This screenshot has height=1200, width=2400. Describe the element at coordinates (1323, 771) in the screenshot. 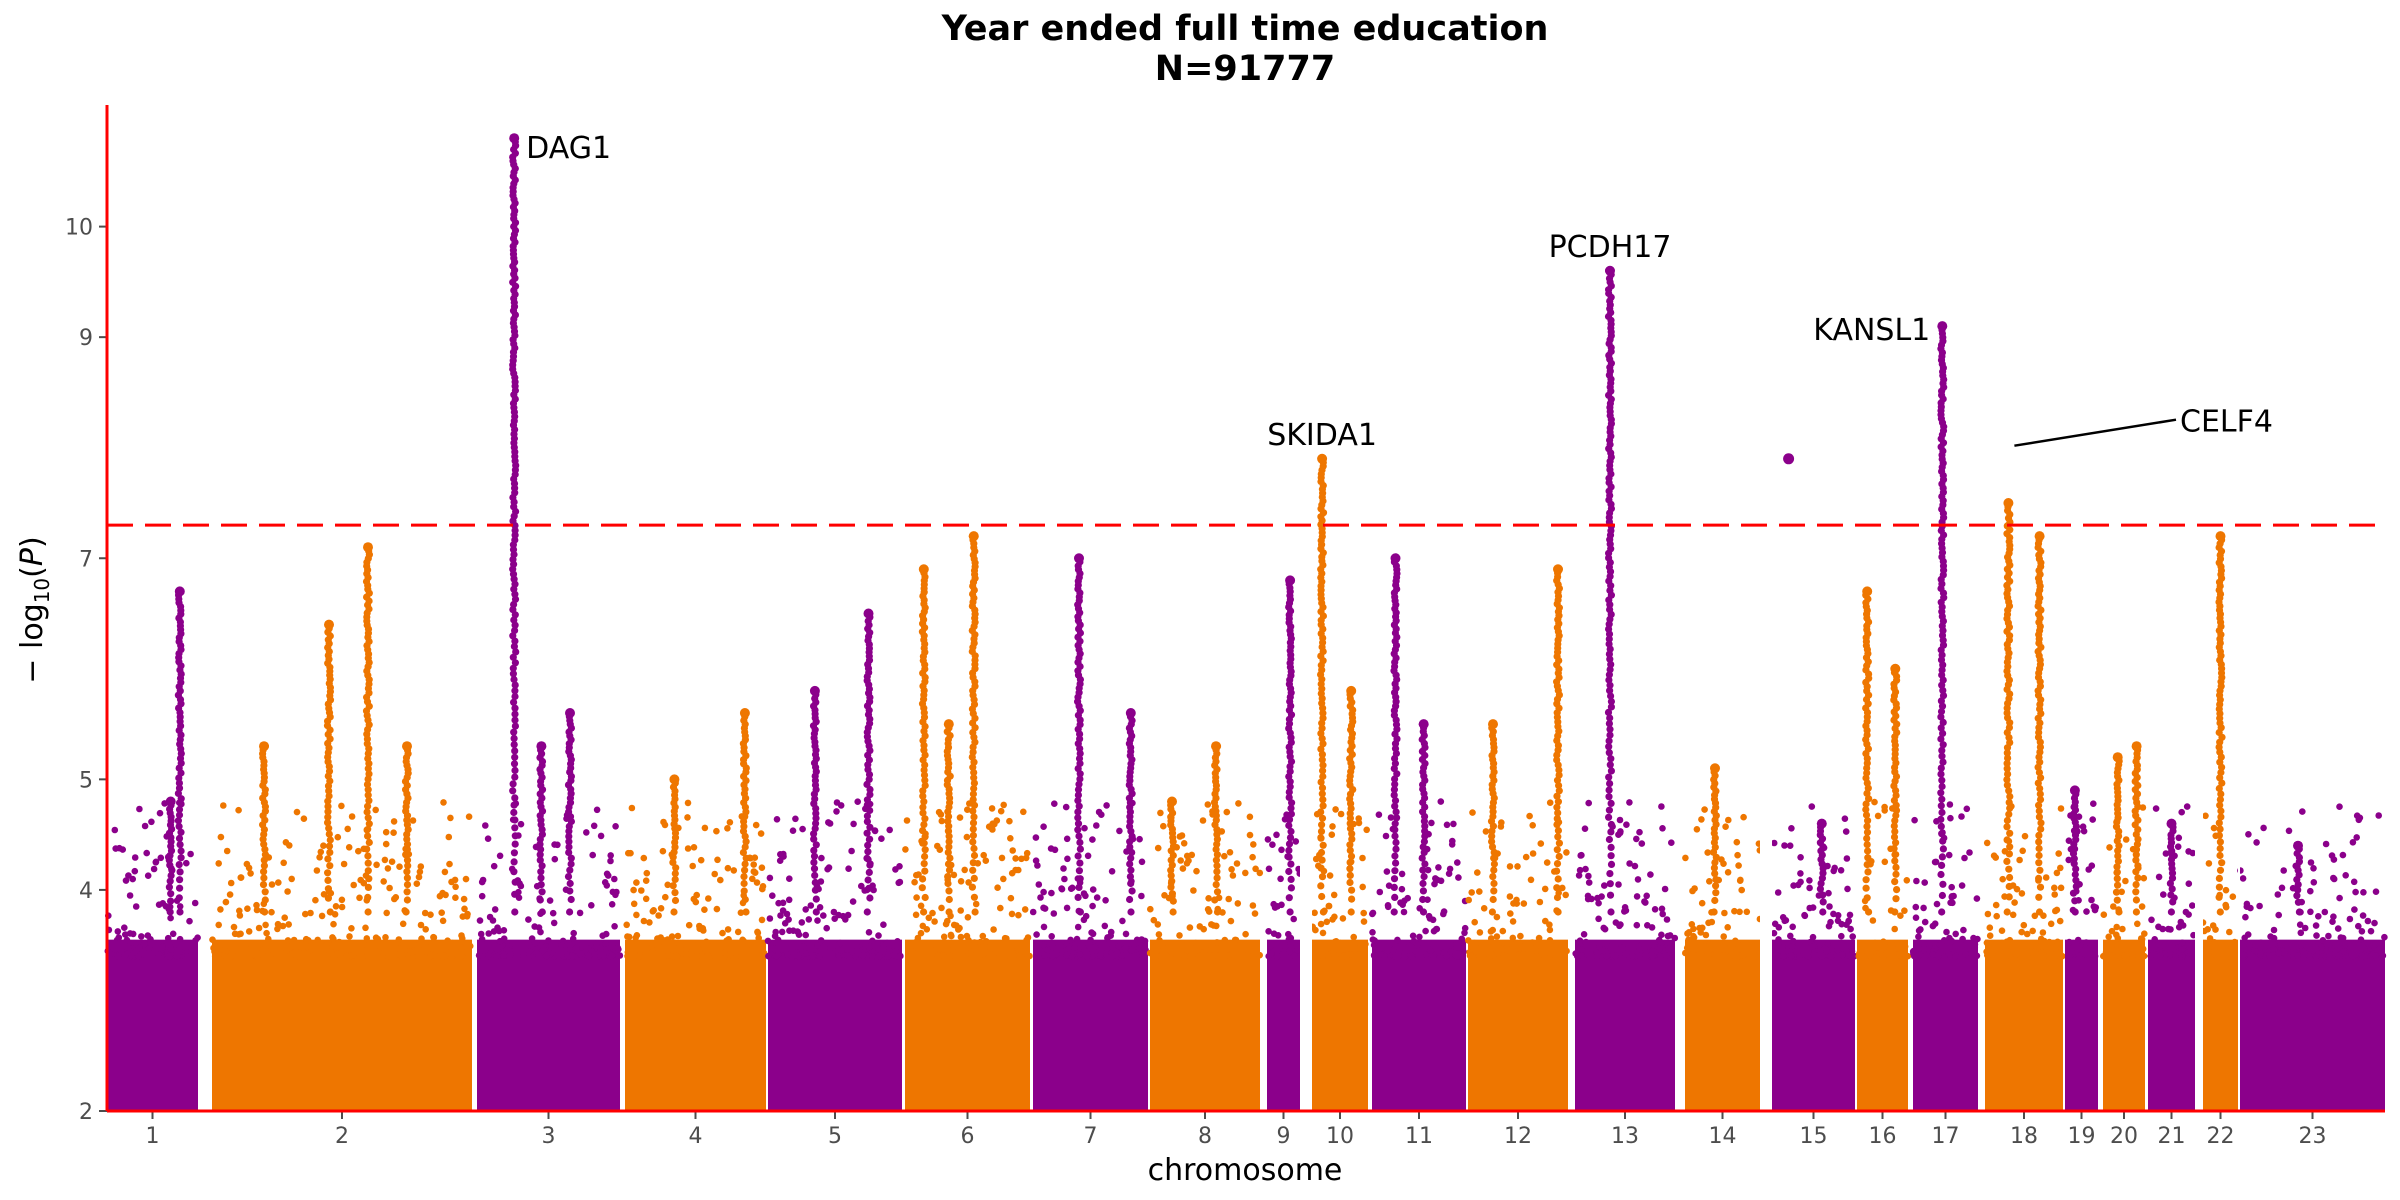

I see `peak-10-0-point` at that location.